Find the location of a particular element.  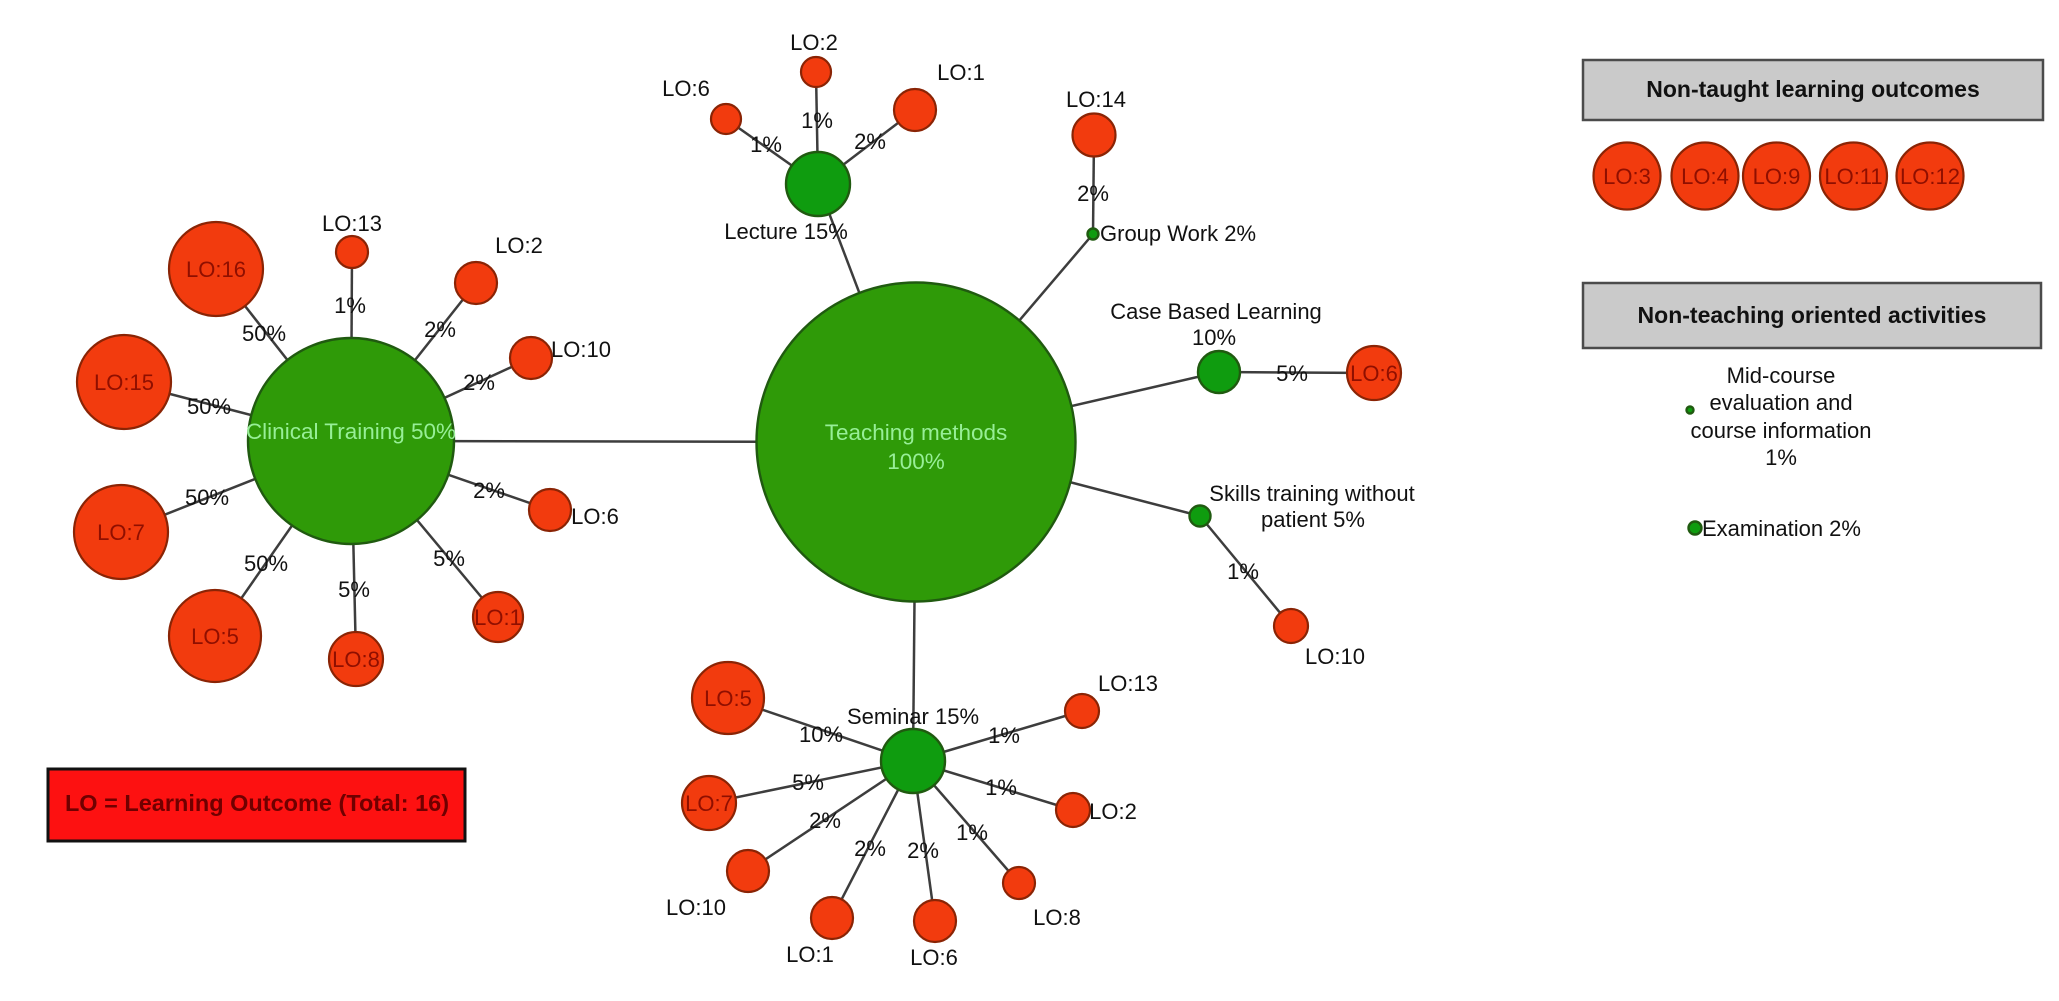

svg-text: LO:9 is located at coordinates (1777, 176).